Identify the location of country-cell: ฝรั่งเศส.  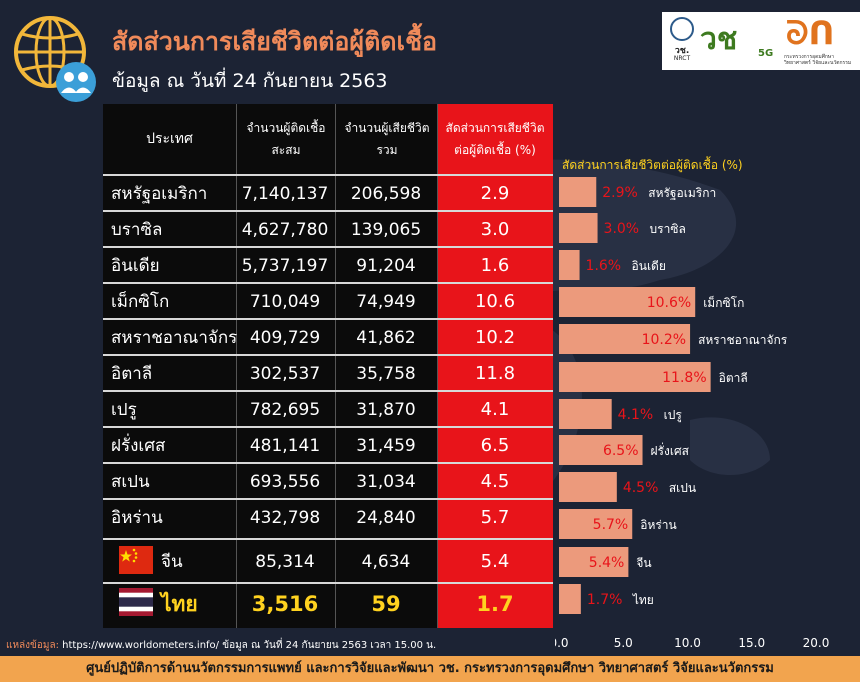
(138, 446).